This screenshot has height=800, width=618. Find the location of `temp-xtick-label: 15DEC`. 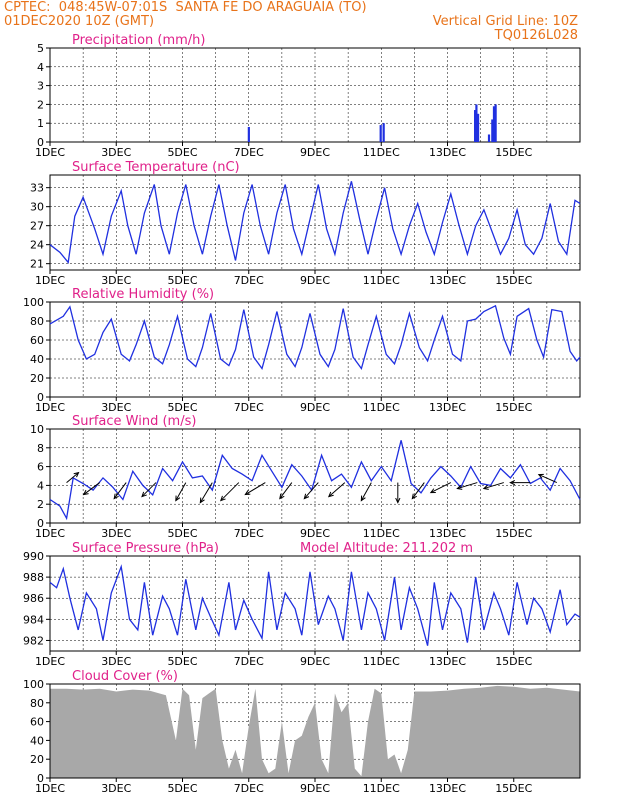

temp-xtick-label: 15DEC is located at coordinates (513, 280).